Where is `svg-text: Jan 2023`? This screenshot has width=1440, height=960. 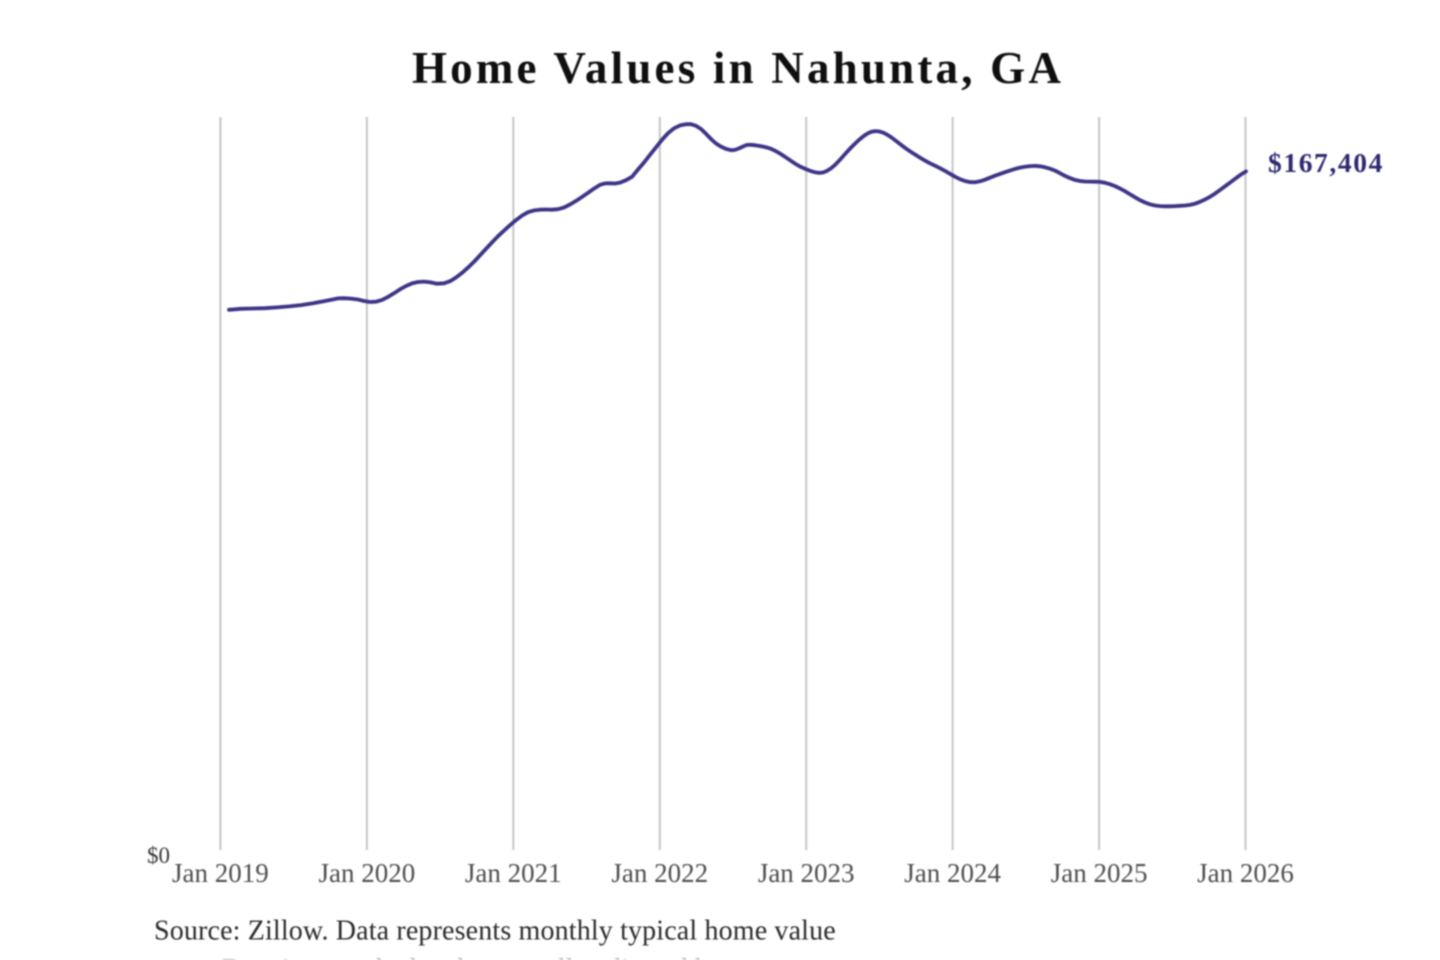
svg-text: Jan 2023 is located at coordinates (806, 873).